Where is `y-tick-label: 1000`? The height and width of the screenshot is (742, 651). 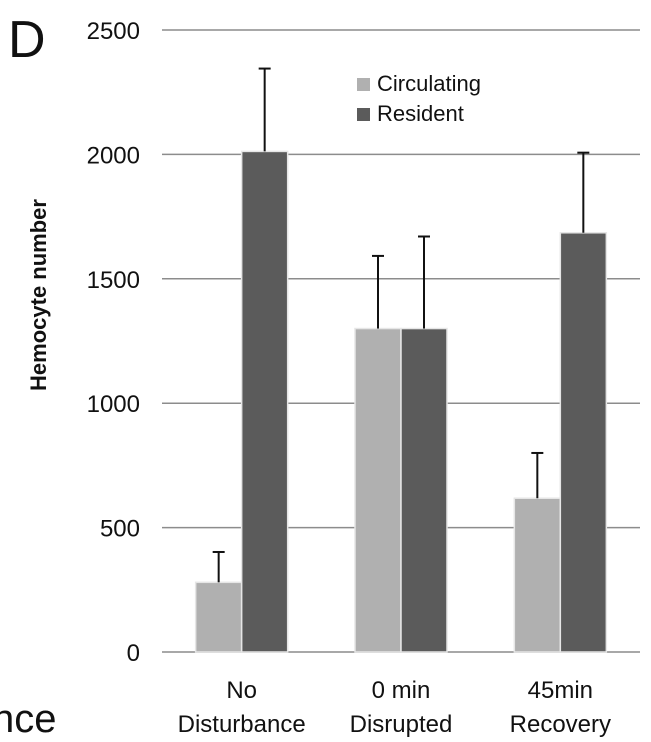
y-tick-label: 1000 is located at coordinates (113, 404).